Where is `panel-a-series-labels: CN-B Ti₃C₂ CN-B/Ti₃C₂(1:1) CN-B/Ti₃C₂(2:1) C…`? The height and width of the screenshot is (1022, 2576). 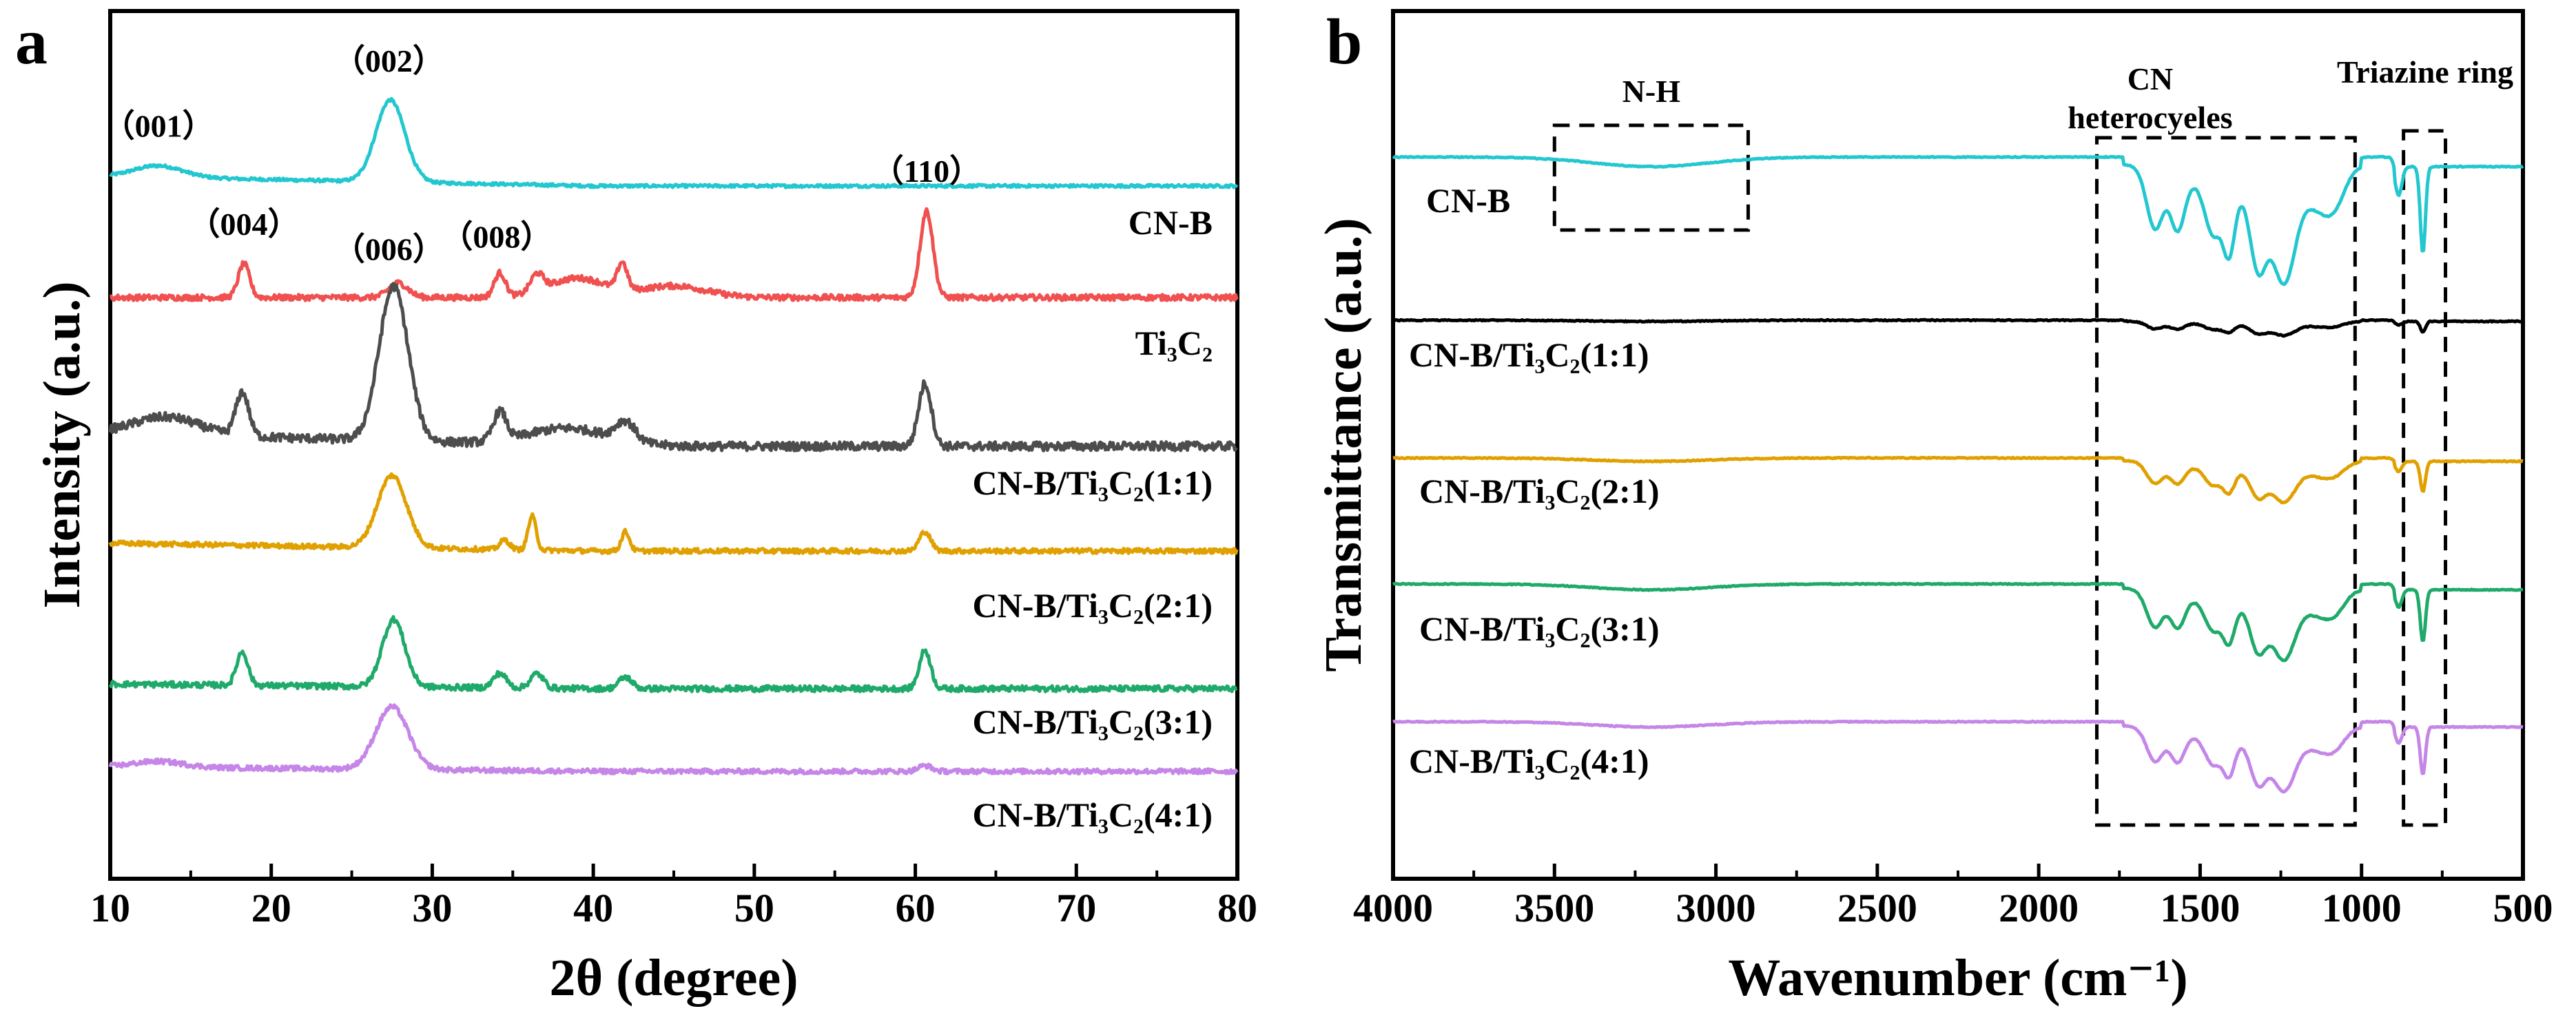
panel-a-series-labels: CN-B Ti₃C₂ CN-B/Ti₃C₂(1:1) CN-B/Ti₃C₂(2:1) C… is located at coordinates (1093, 518).